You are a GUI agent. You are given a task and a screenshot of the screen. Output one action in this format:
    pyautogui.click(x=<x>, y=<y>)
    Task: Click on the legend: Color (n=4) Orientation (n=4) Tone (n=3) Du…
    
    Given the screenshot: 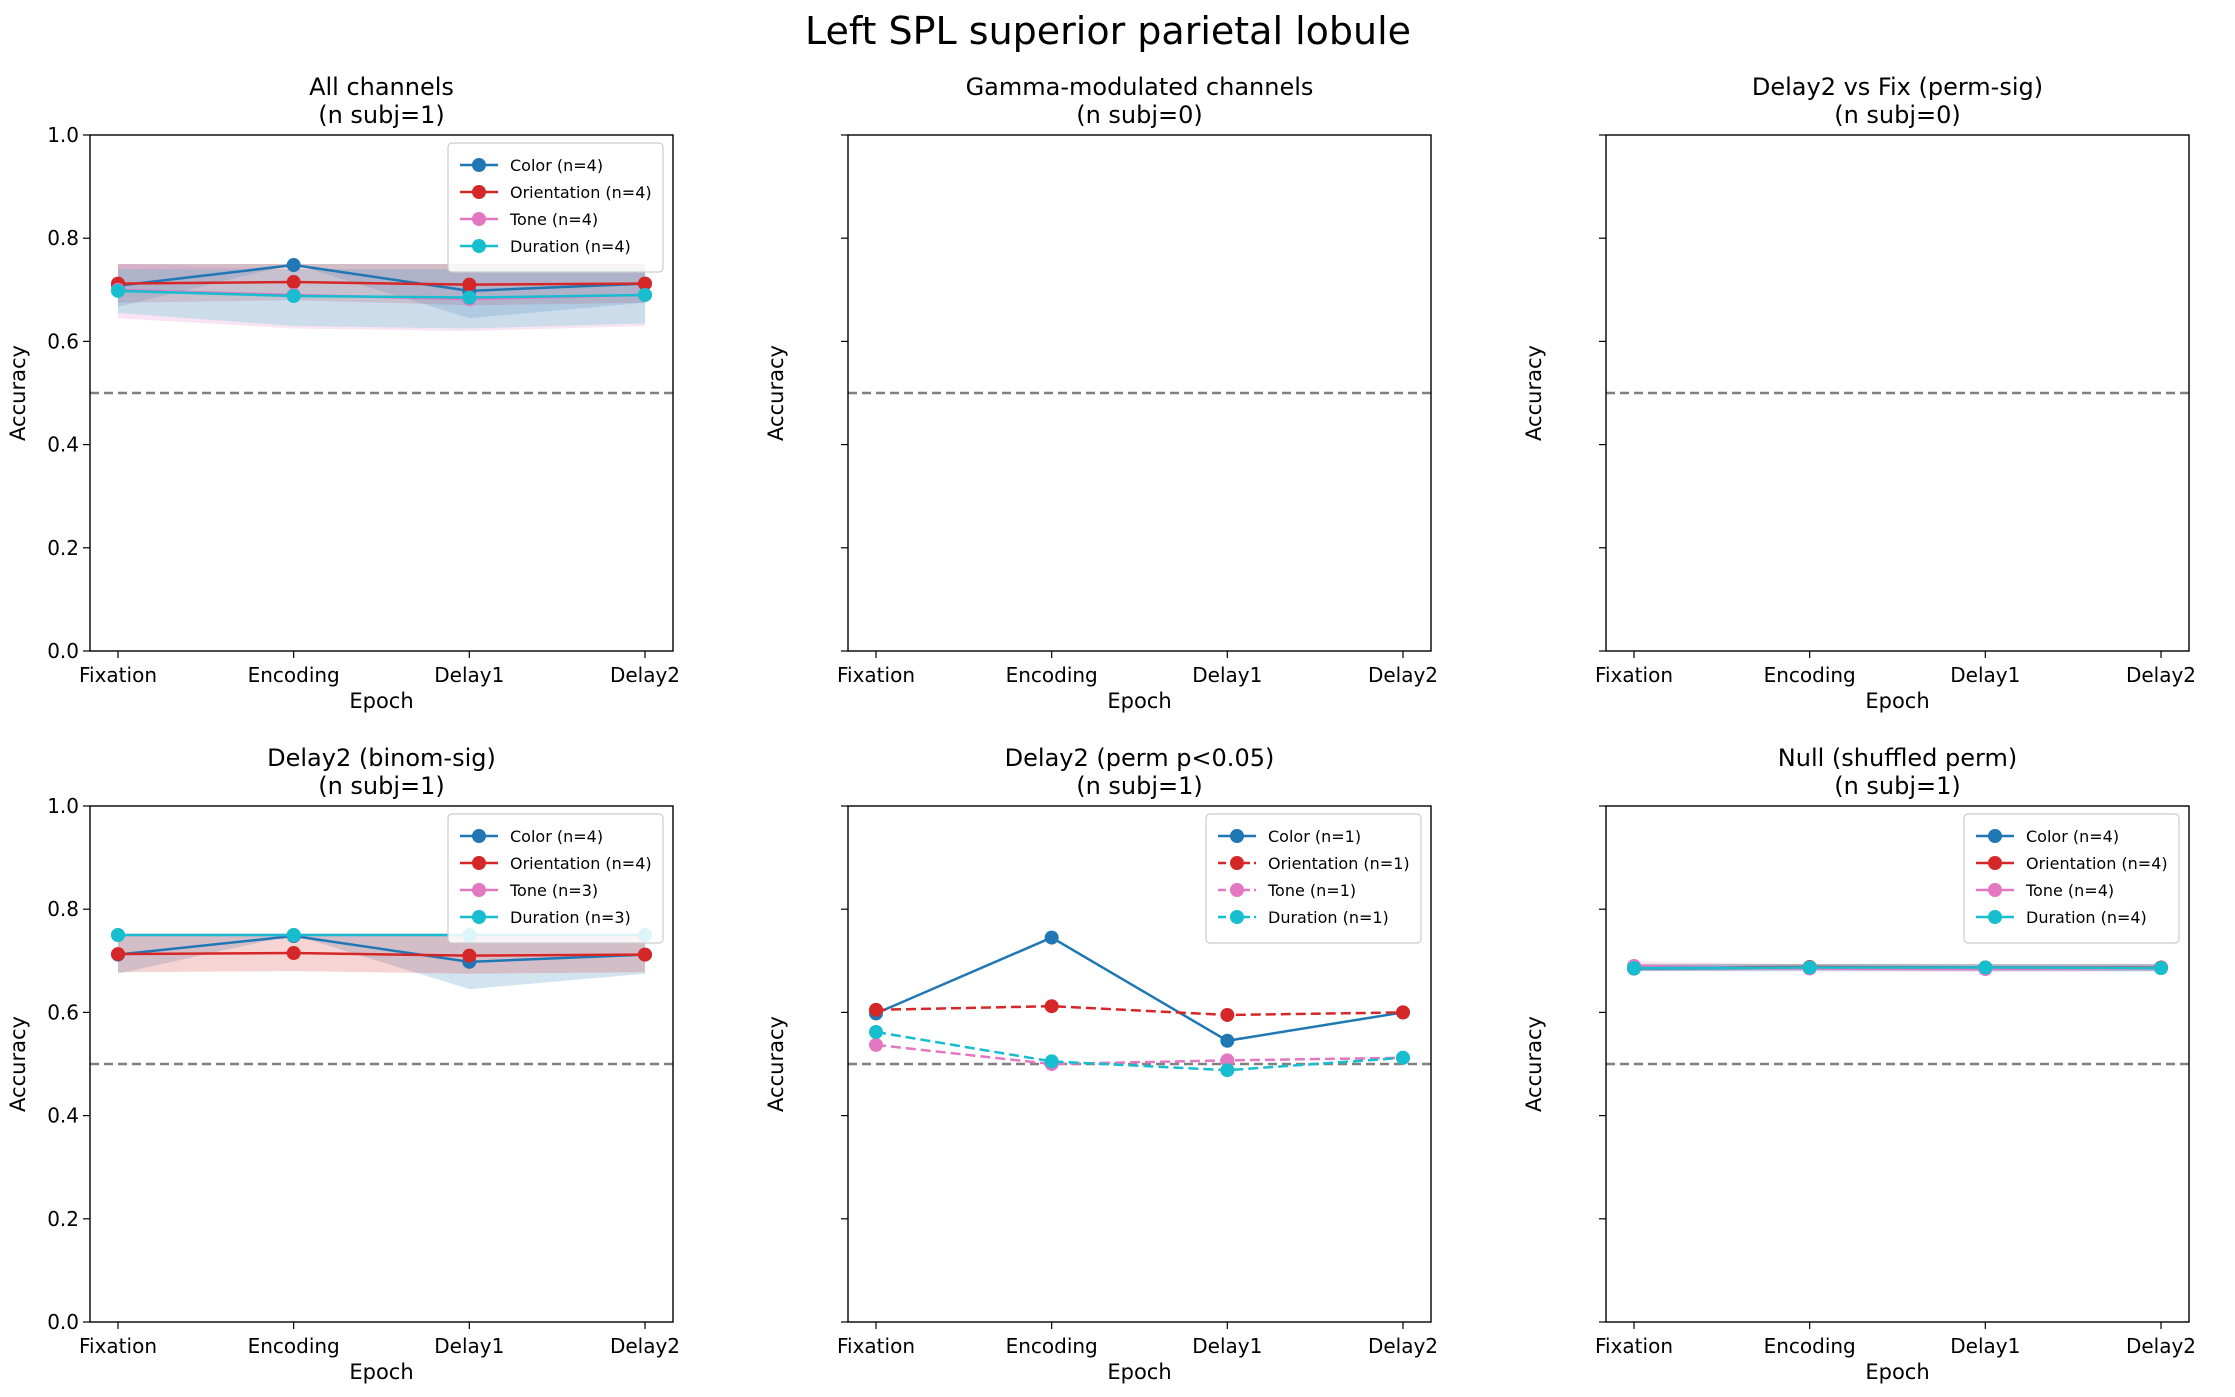 What is the action you would take?
    pyautogui.click(x=555, y=878)
    